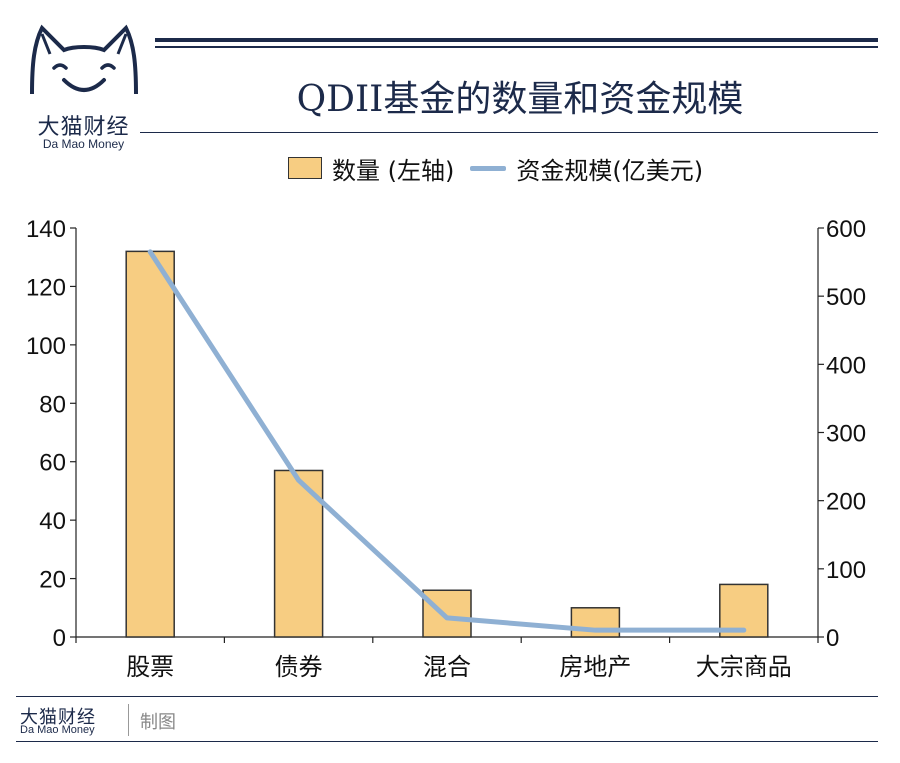  What do you see at coordinates (447, 696) in the screenshot?
I see `footer-rule-top` at bounding box center [447, 696].